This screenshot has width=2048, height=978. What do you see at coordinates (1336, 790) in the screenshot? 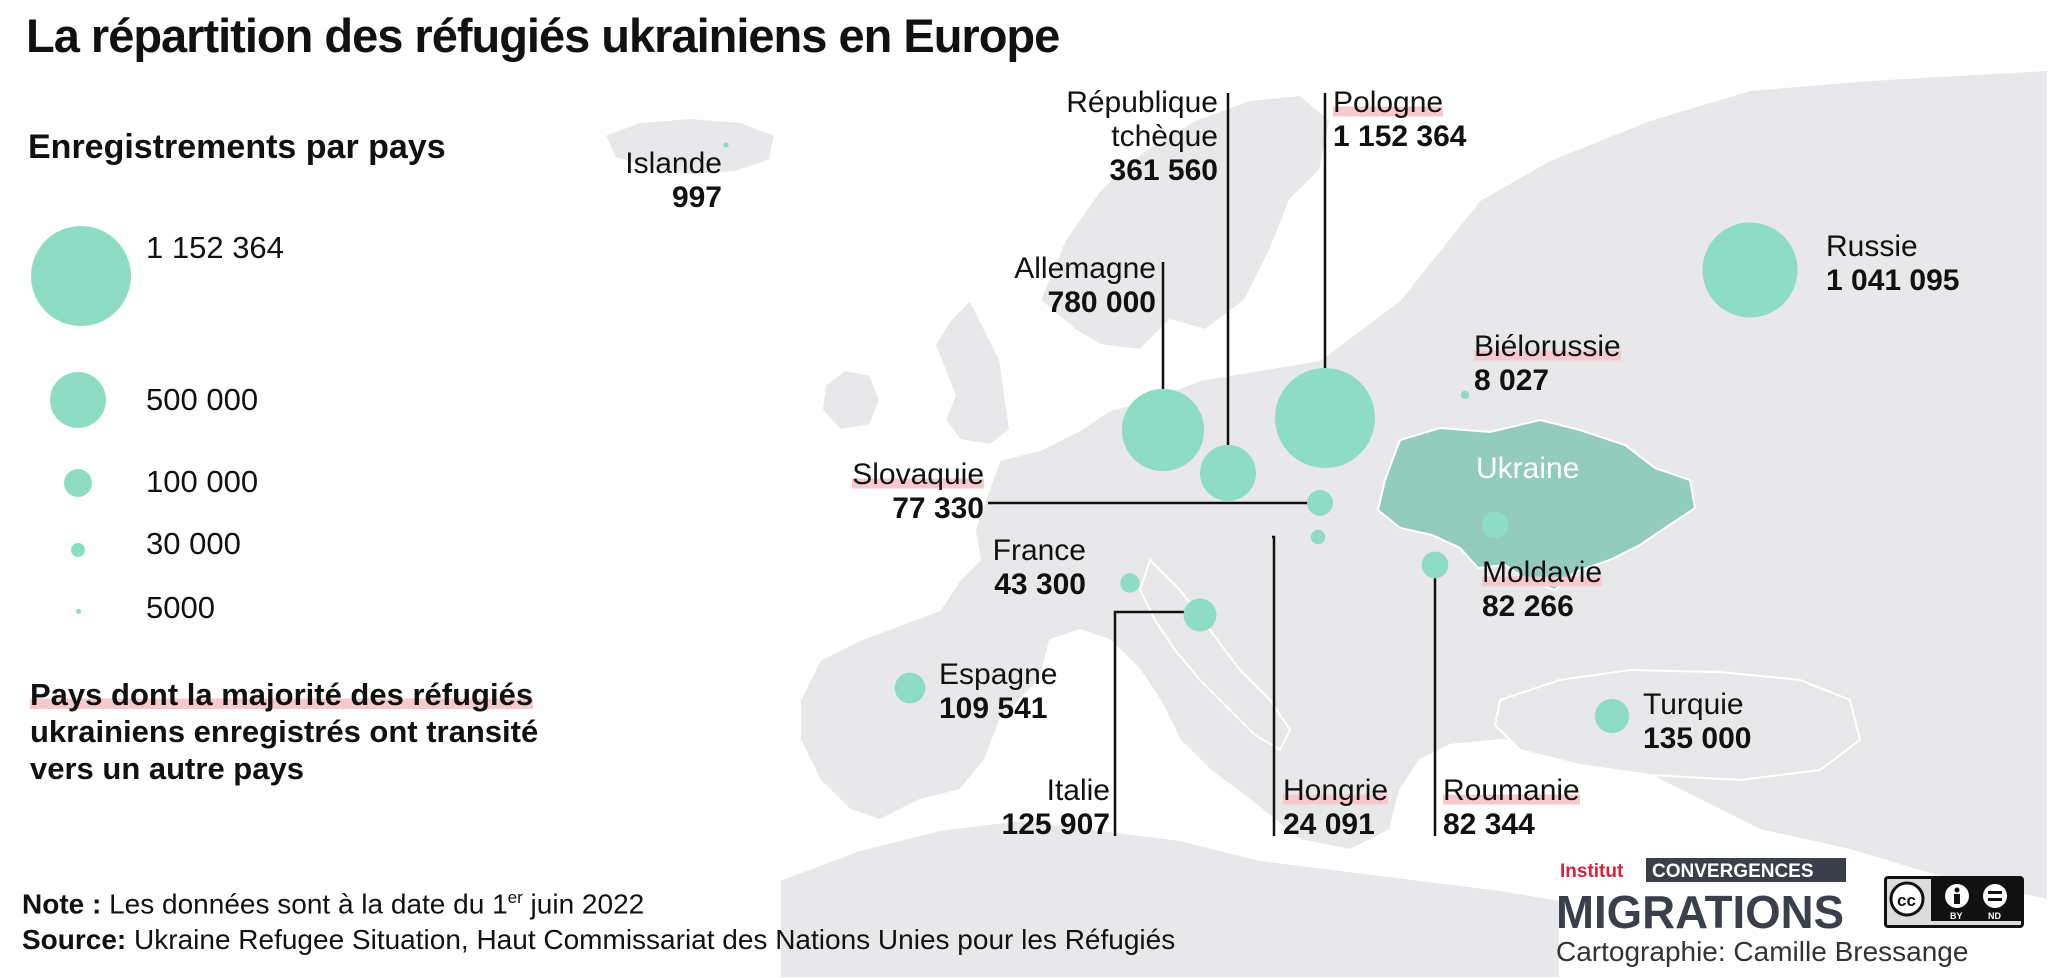
I see `label-hongrie-name: Hongrie` at bounding box center [1336, 790].